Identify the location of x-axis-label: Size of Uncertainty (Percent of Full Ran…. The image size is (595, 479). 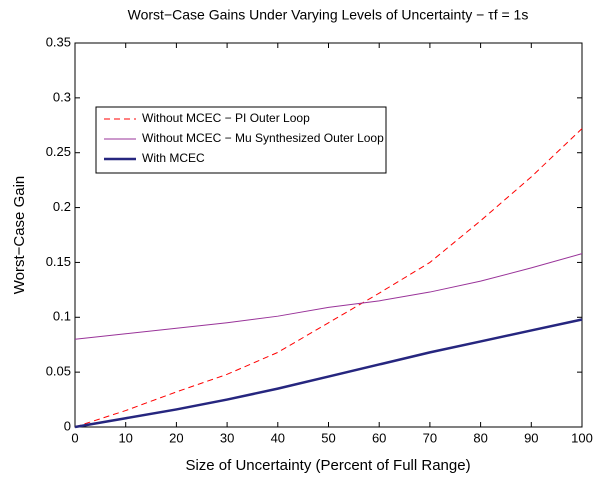
(327, 465).